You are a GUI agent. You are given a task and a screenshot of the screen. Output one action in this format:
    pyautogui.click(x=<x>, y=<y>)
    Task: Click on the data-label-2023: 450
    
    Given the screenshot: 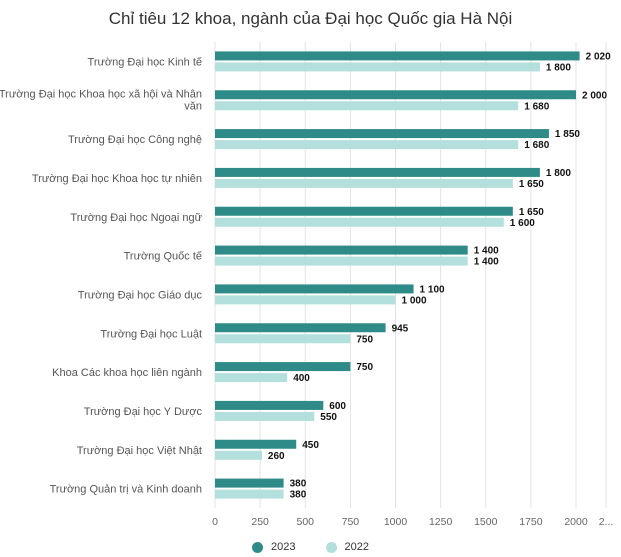 What is the action you would take?
    pyautogui.click(x=310, y=445)
    